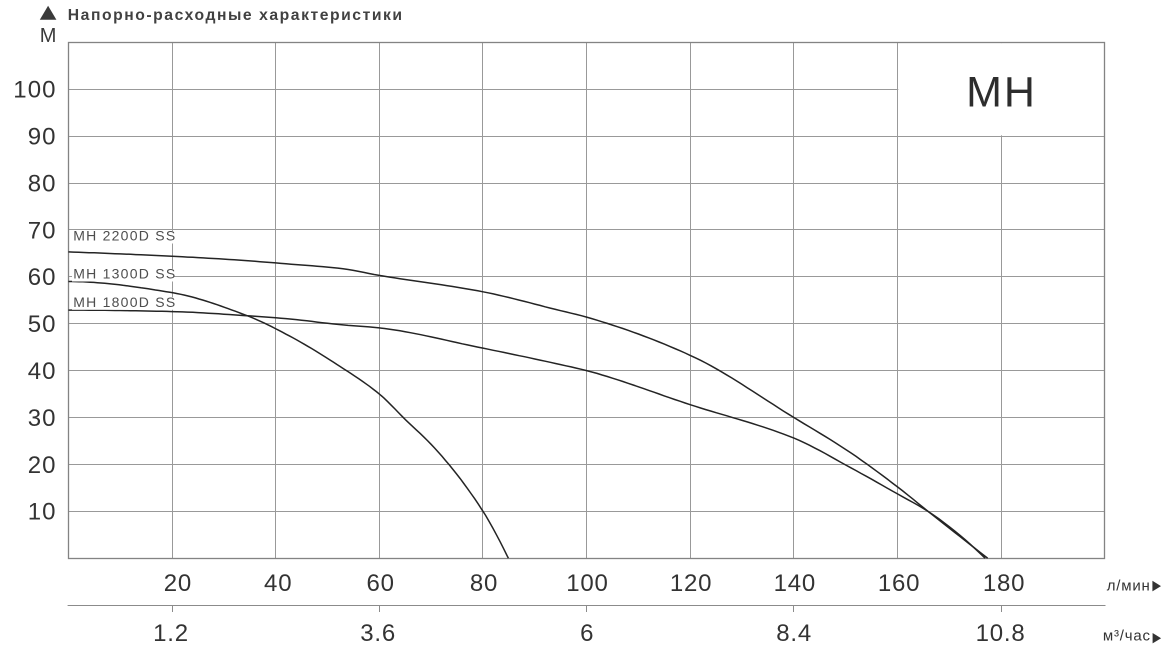 The width and height of the screenshot is (1174, 654). I want to click on svg-text: 160, so click(899, 583).